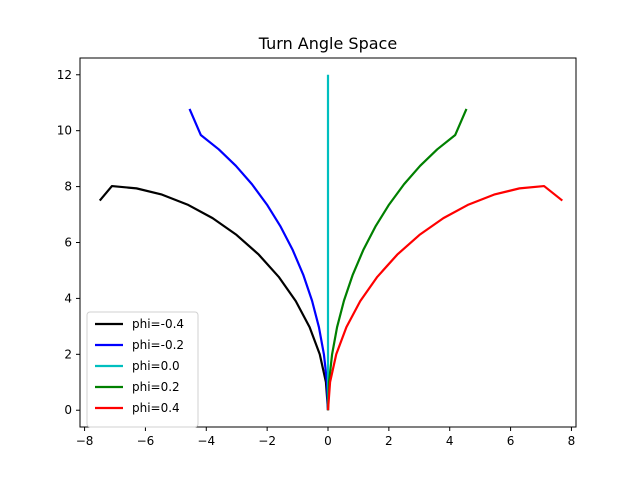  Describe the element at coordinates (572, 441) in the screenshot. I see `x-tick-label-8: 8` at that location.